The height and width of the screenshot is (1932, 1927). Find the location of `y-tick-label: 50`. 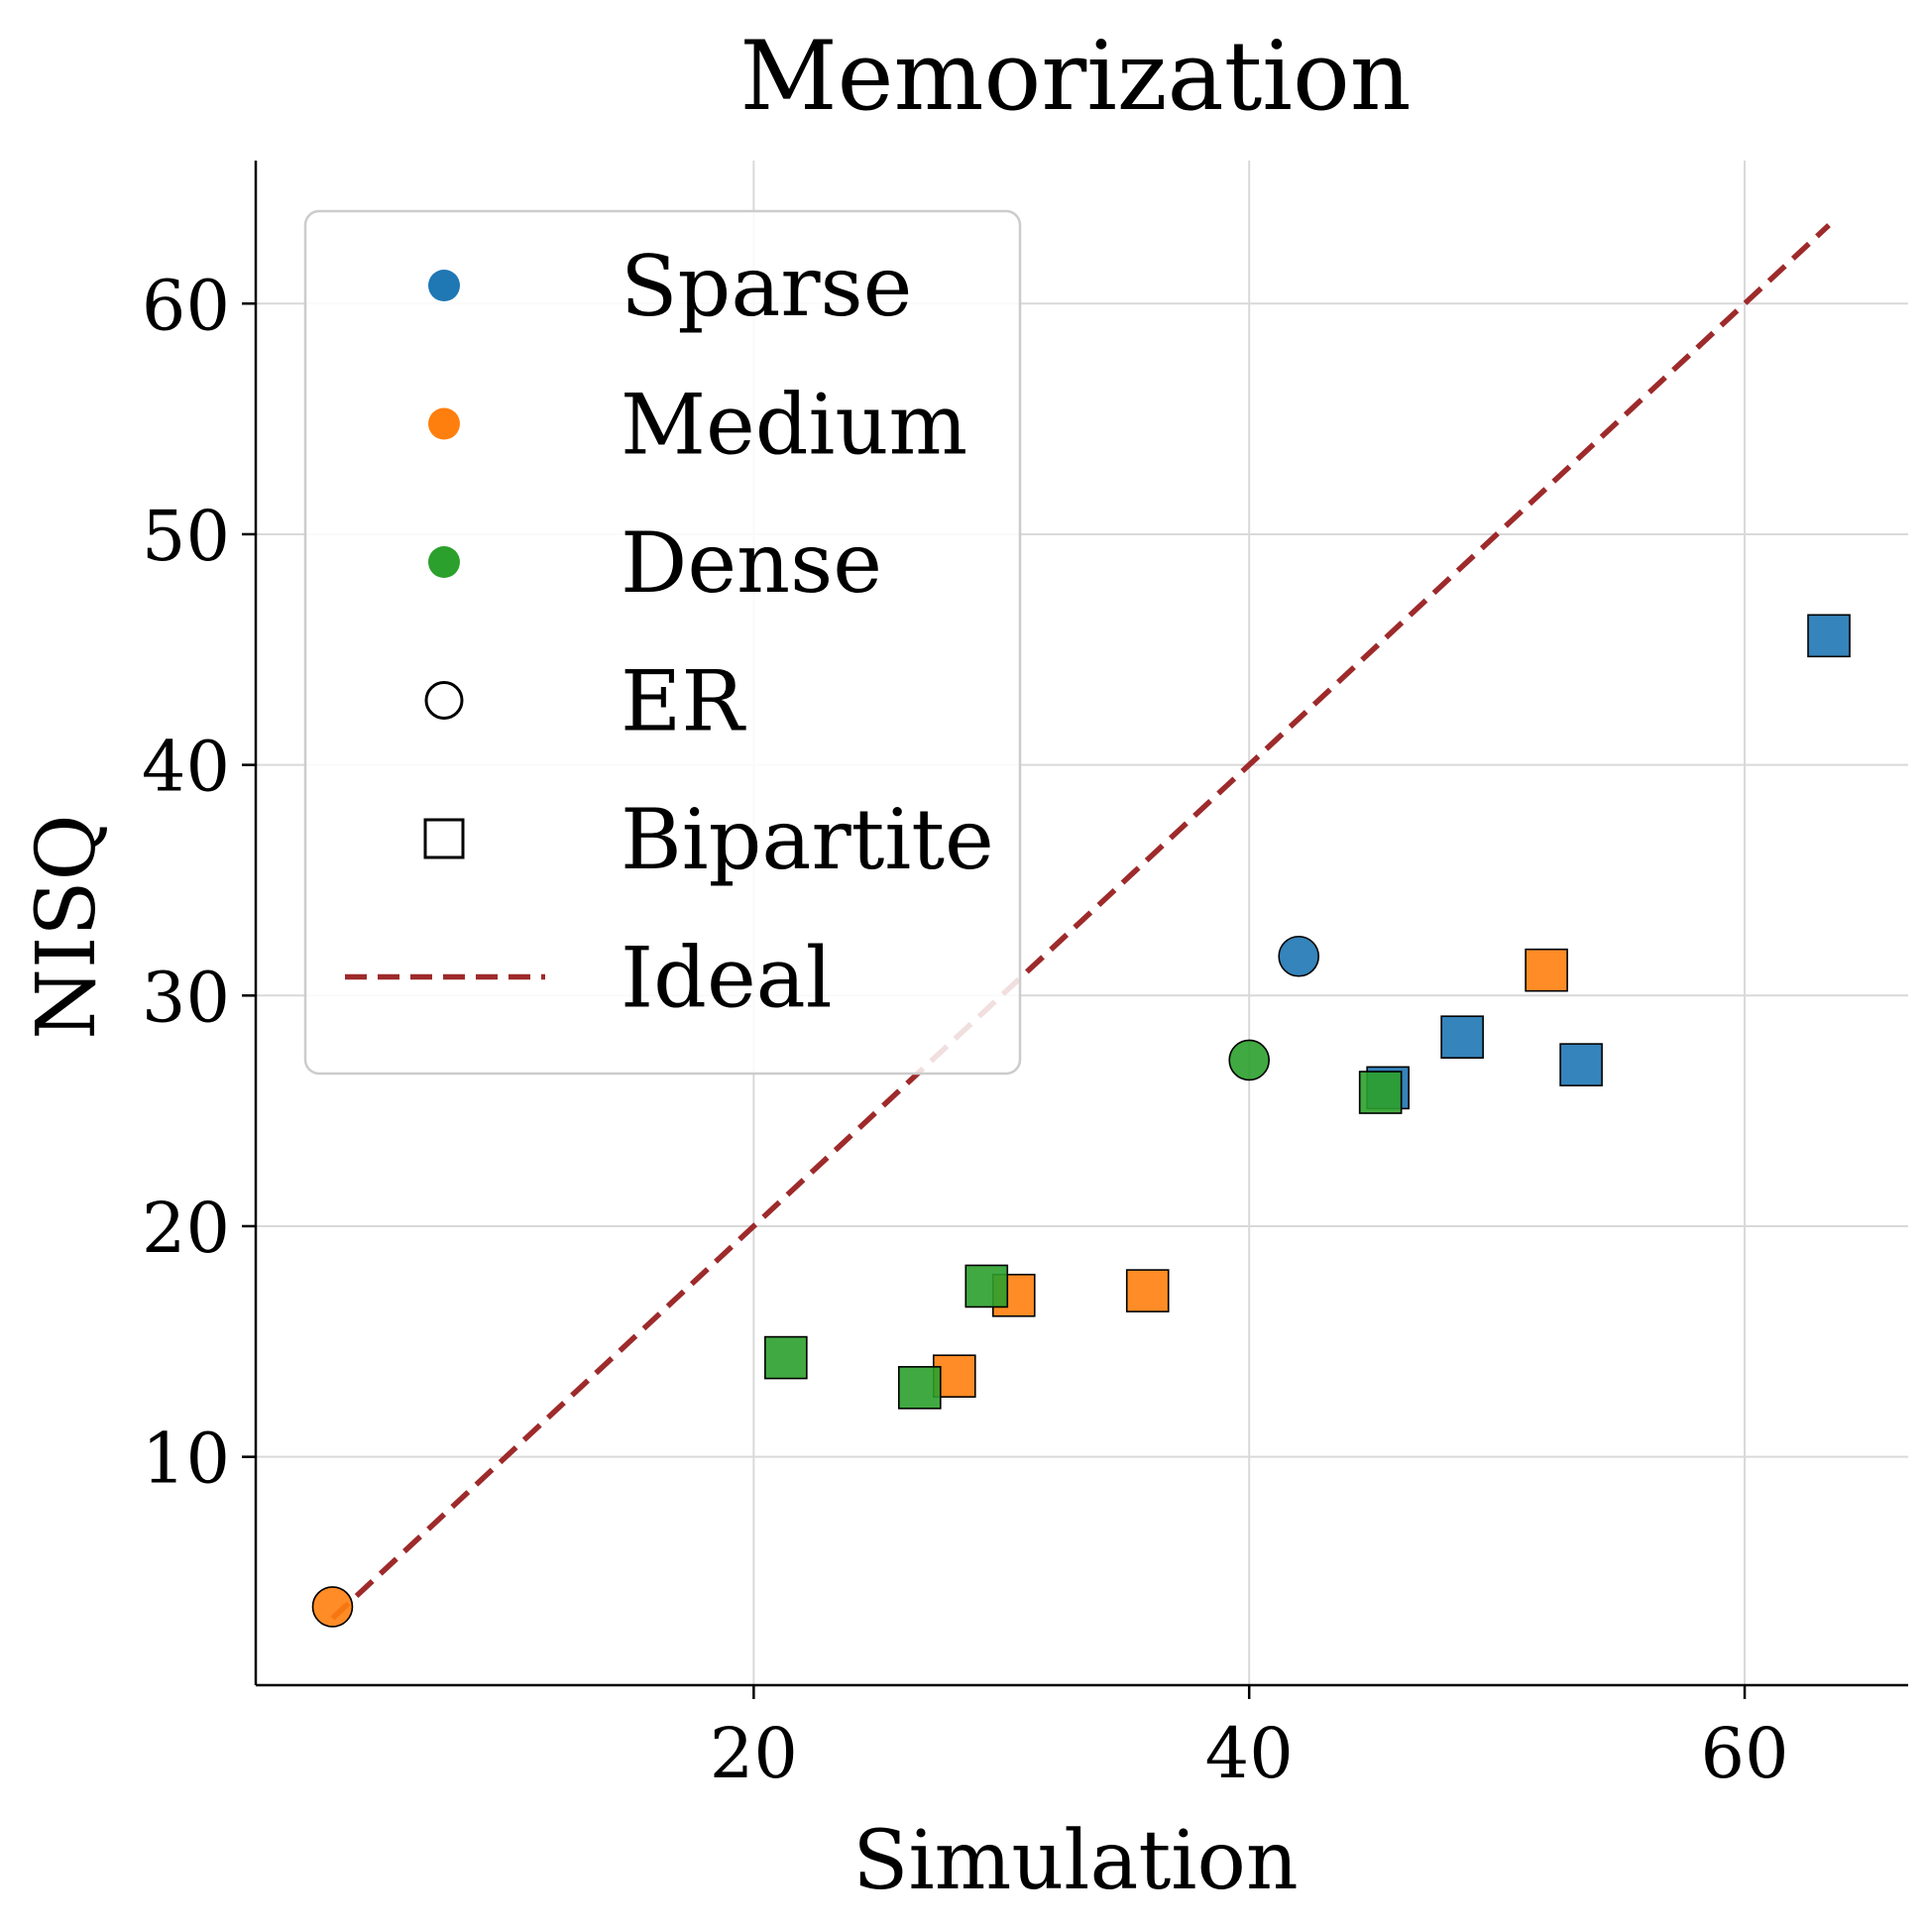

y-tick-label: 50 is located at coordinates (186, 536).